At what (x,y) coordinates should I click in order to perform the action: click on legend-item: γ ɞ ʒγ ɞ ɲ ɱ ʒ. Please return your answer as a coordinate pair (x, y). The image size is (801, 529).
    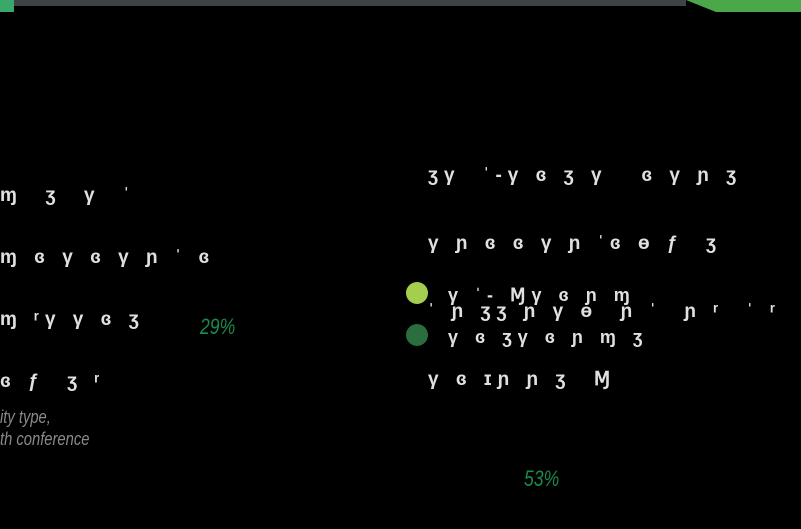
    Looking at the image, I should click on (554, 336).